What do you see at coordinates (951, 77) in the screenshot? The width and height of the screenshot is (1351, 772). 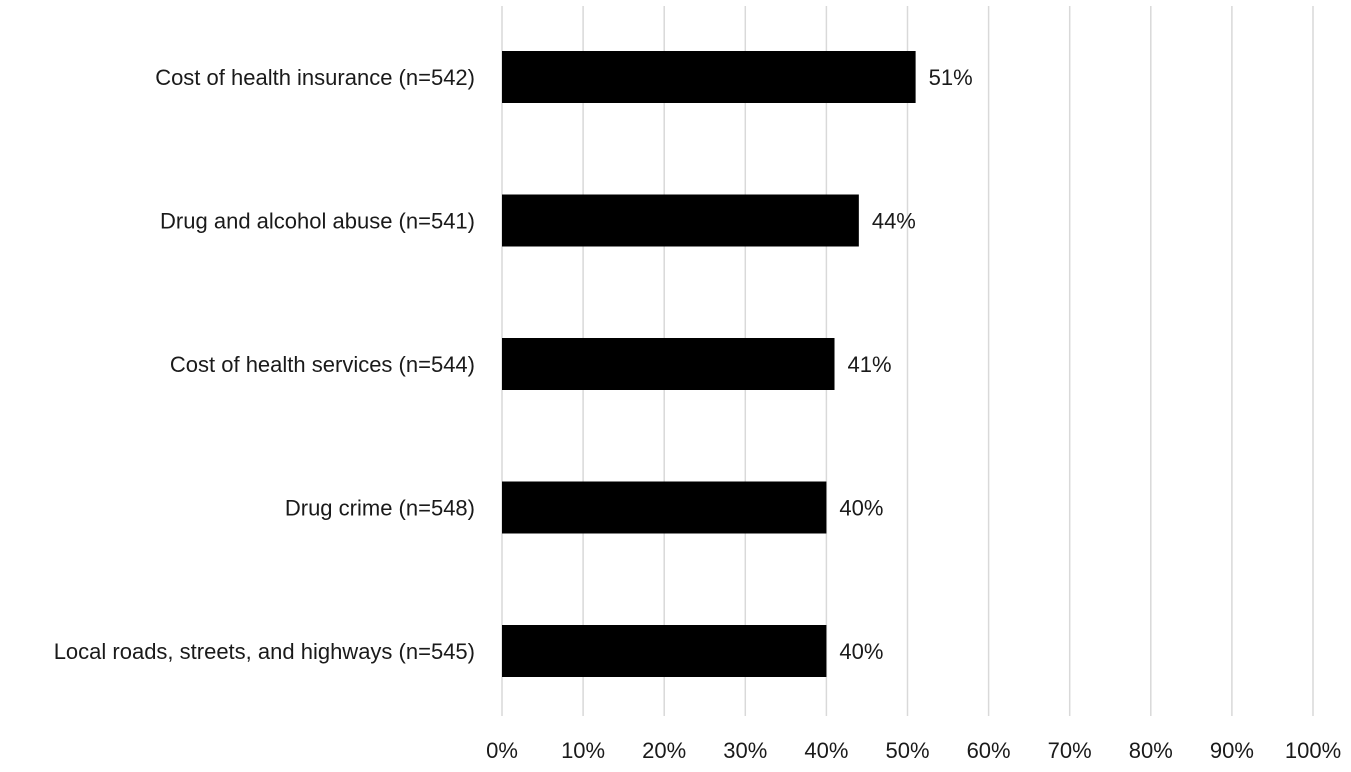 I see `data-label-0: 51%` at bounding box center [951, 77].